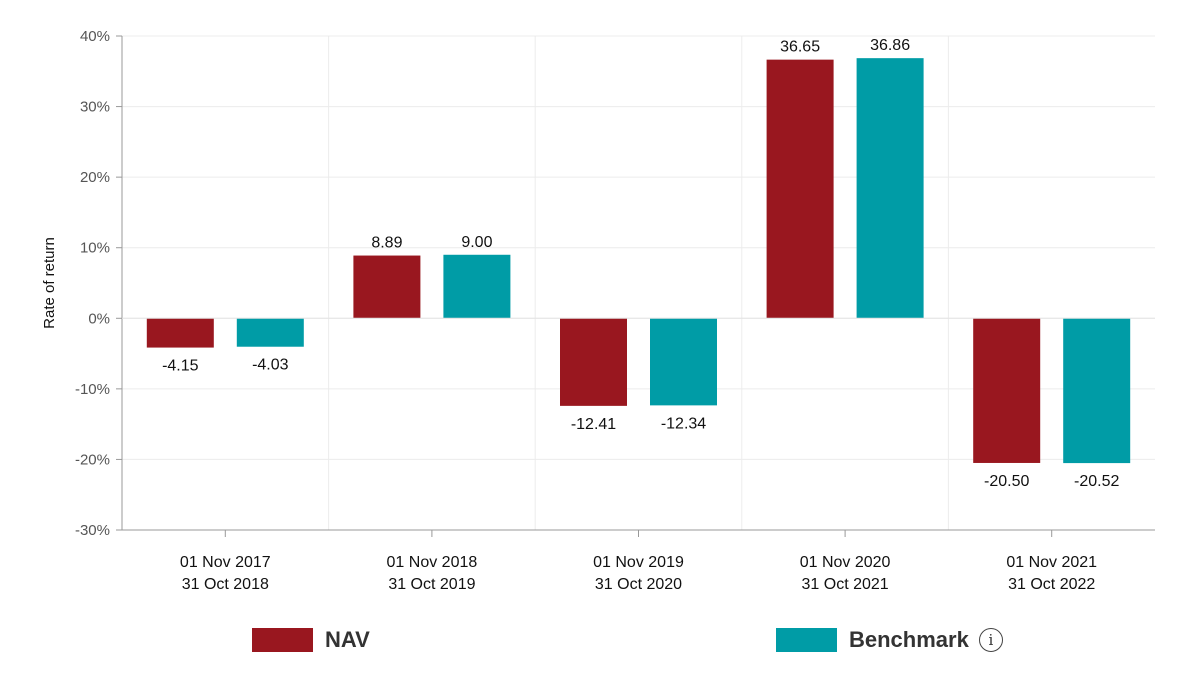 This screenshot has height=675, width=1184. I want to click on x-tick-label: 31 Oct 2022, so click(1051, 584).